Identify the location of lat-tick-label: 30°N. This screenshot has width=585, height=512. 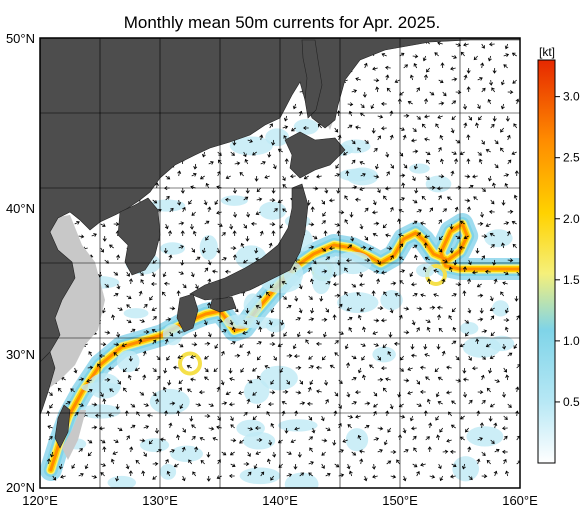
(20, 354).